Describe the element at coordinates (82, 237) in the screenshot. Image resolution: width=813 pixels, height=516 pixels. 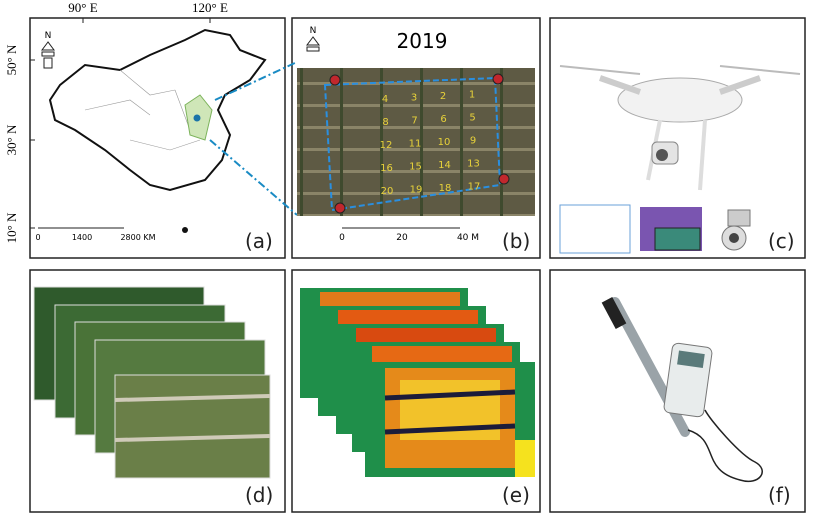
I see `scale-label: 1400` at that location.